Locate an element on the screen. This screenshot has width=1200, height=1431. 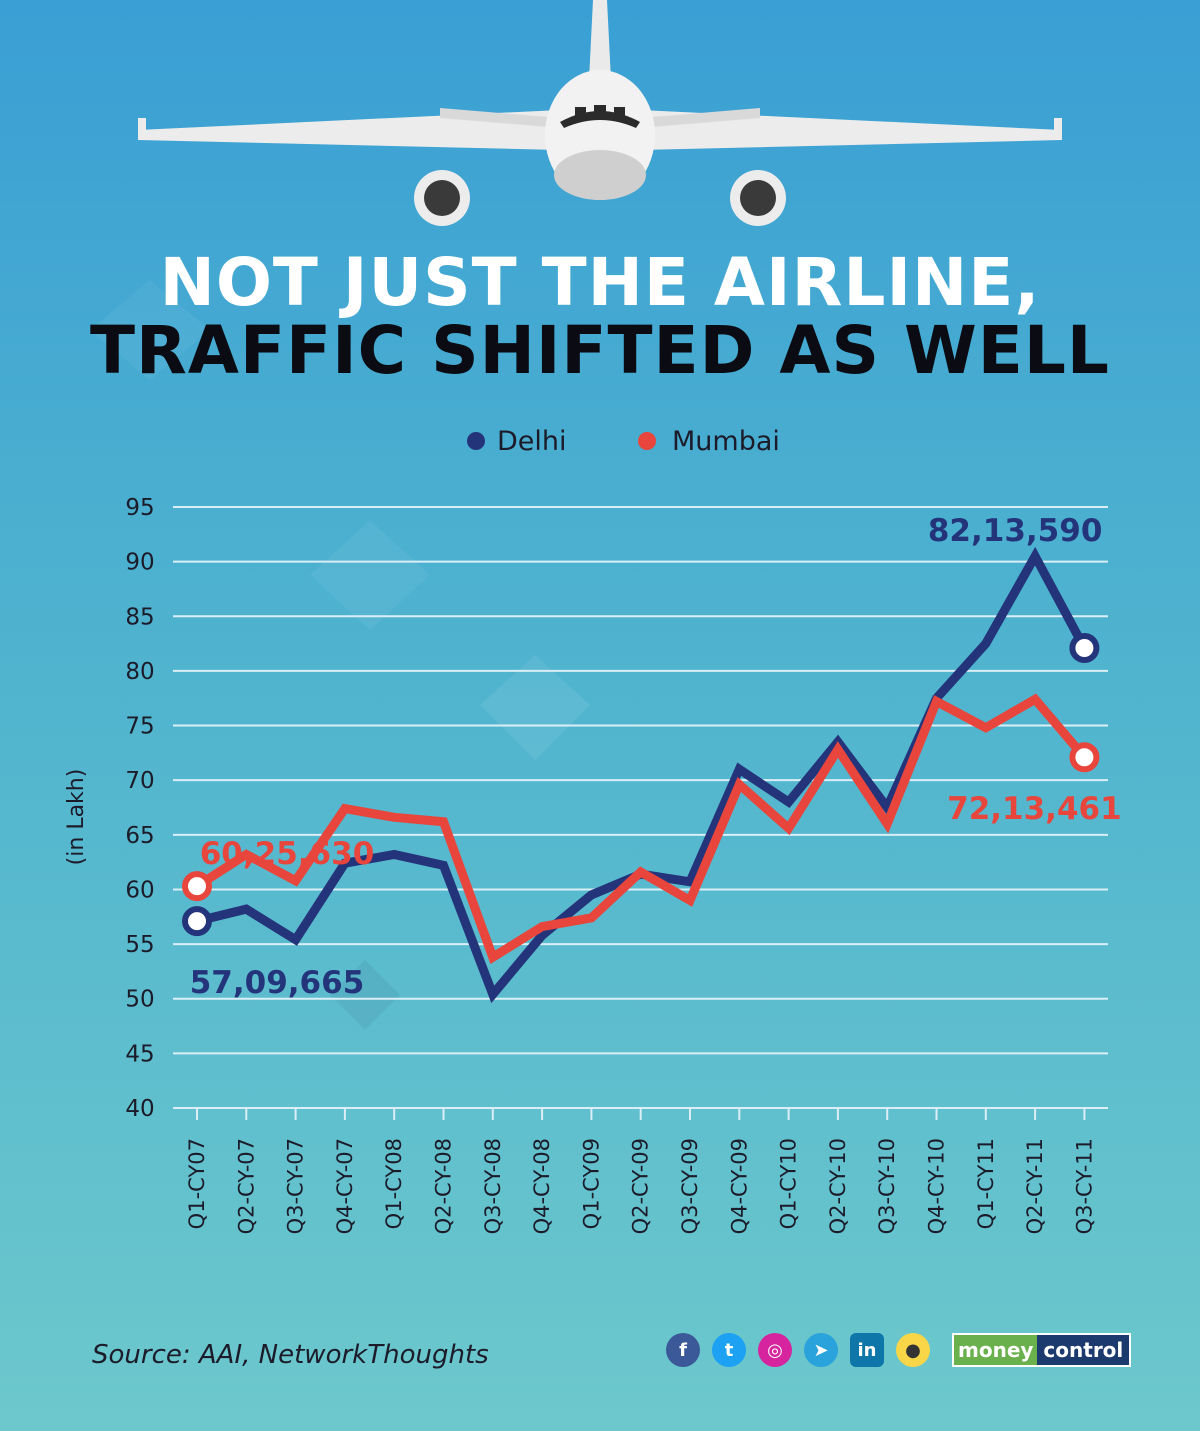
x-tick-label: Q4-CY-09 is located at coordinates (739, 1186).